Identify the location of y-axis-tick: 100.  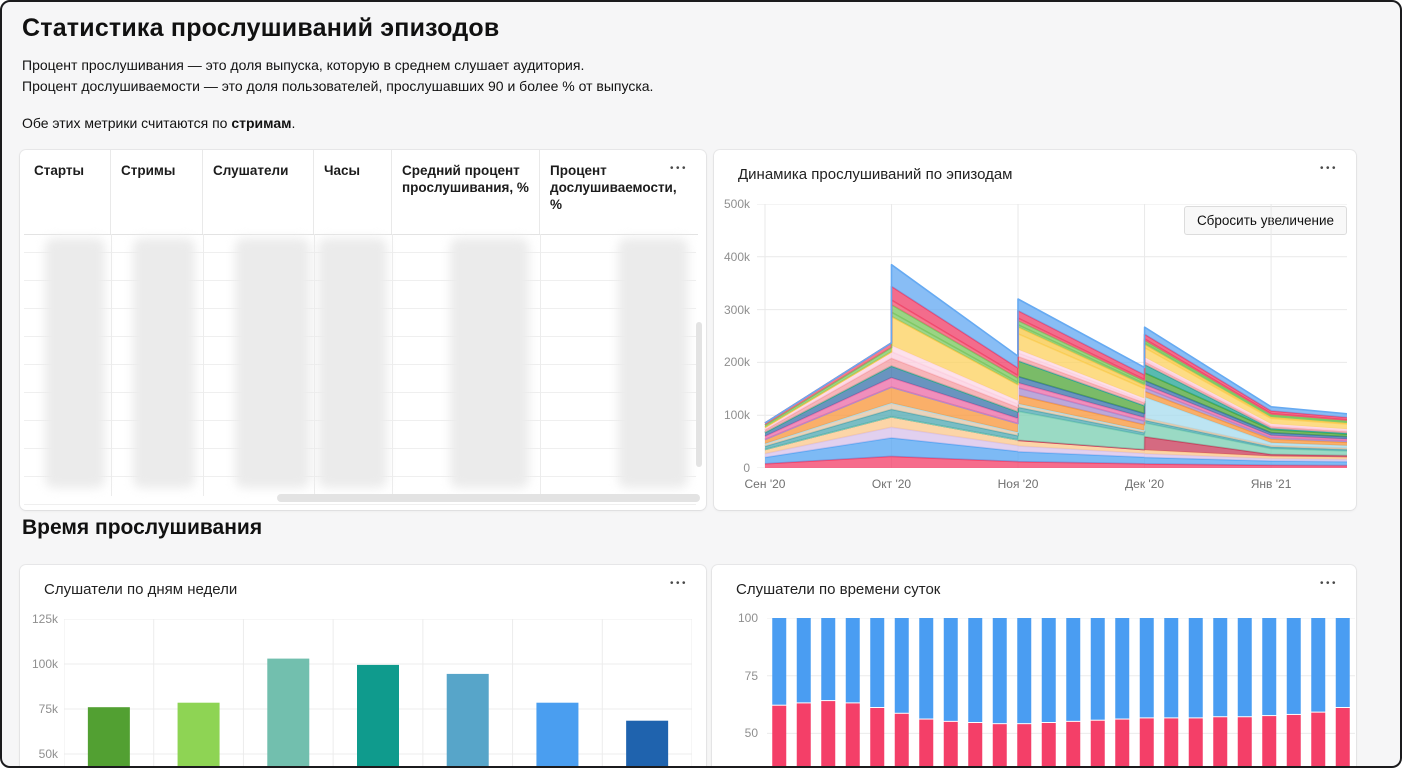
(747, 618).